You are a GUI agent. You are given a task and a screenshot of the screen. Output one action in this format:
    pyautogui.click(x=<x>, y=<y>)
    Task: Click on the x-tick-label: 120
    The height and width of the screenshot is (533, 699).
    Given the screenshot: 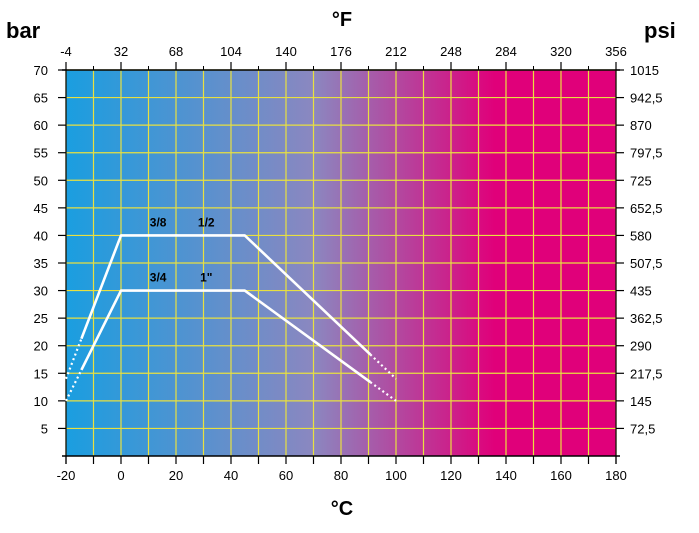 What is the action you would take?
    pyautogui.click(x=451, y=475)
    